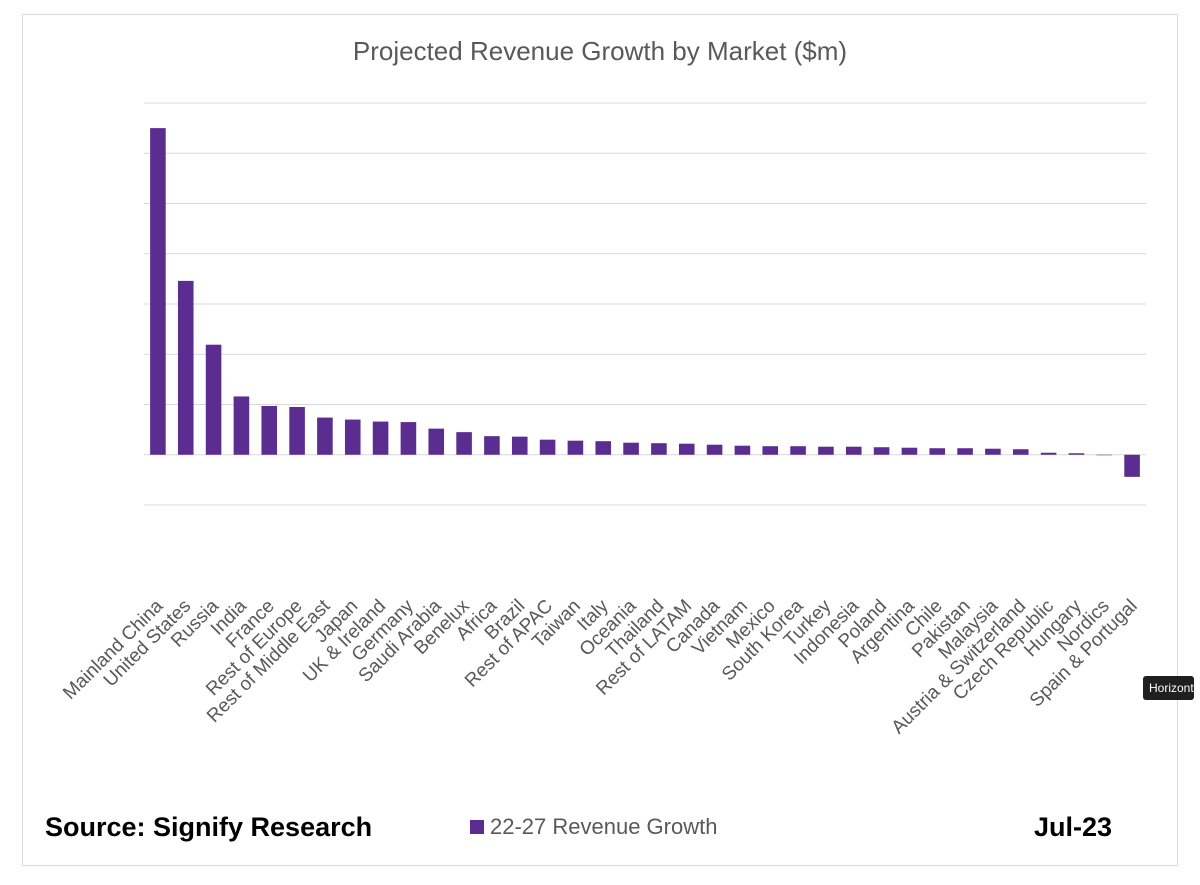 Image resolution: width=1200 pixels, height=885 pixels. What do you see at coordinates (1072, 827) in the screenshot?
I see `date-label: Jul-23` at bounding box center [1072, 827].